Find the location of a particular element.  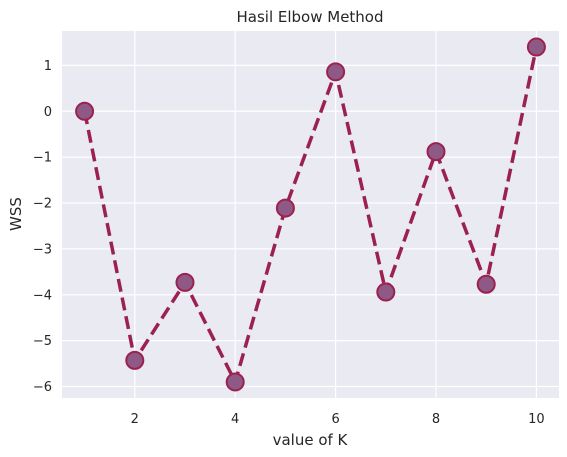

x-axis-label: value of K is located at coordinates (311, 440).